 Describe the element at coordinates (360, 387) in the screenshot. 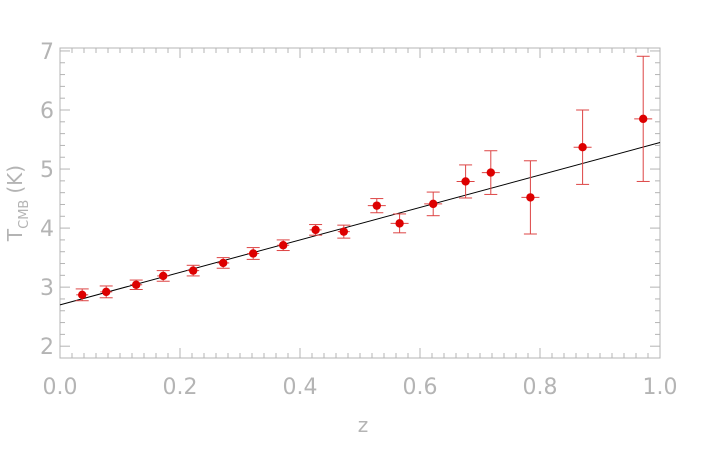

I see `x-tick-labels: 0.0 0.2 0.4 0.6 0.8 1.0` at that location.